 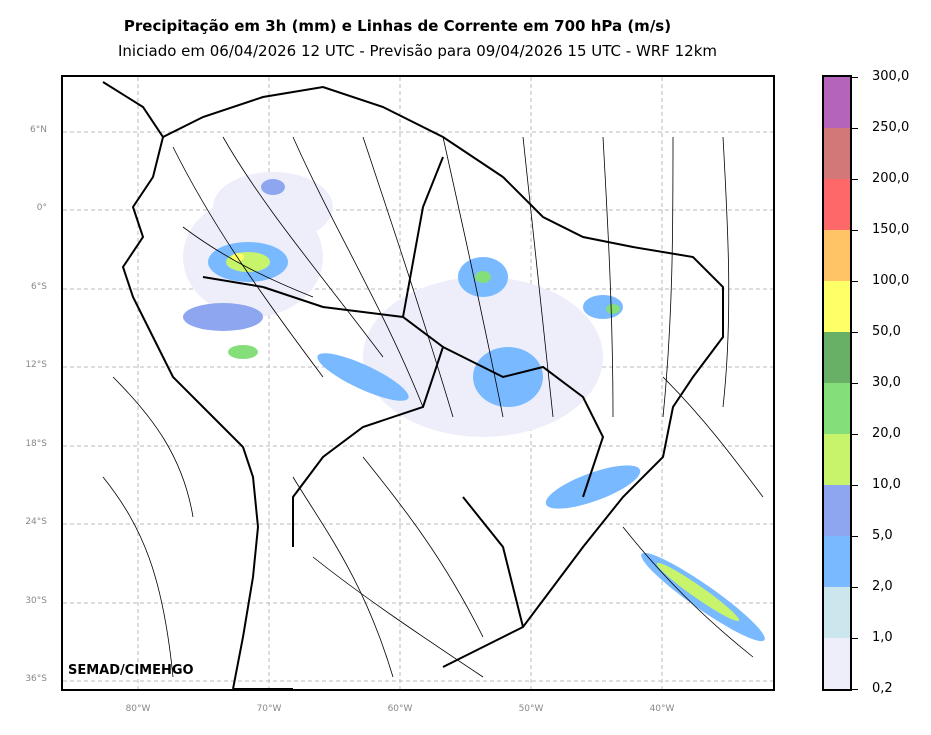 I want to click on credit-label: SEMAD/CIMEHGO, so click(x=131, y=670).